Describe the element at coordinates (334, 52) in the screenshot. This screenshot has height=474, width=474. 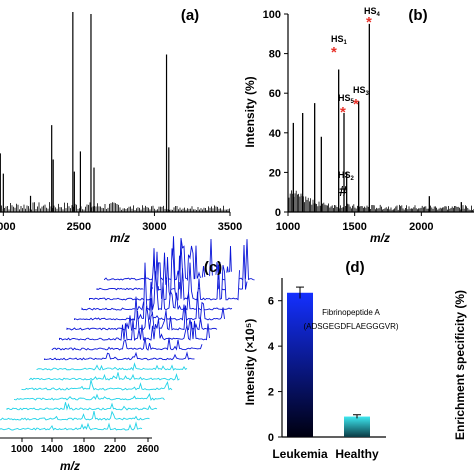
I see `hs1-star: *` at that location.